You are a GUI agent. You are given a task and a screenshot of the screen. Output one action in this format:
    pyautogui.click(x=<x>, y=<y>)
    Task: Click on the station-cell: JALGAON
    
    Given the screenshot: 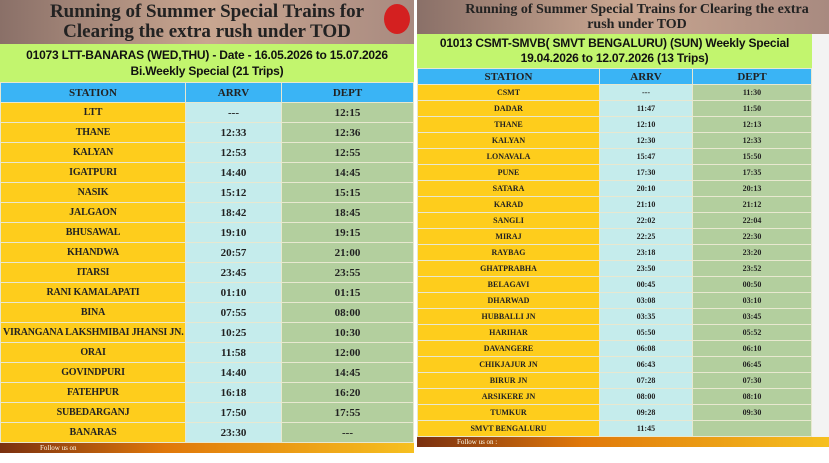 What is the action you would take?
    pyautogui.click(x=93, y=212)
    